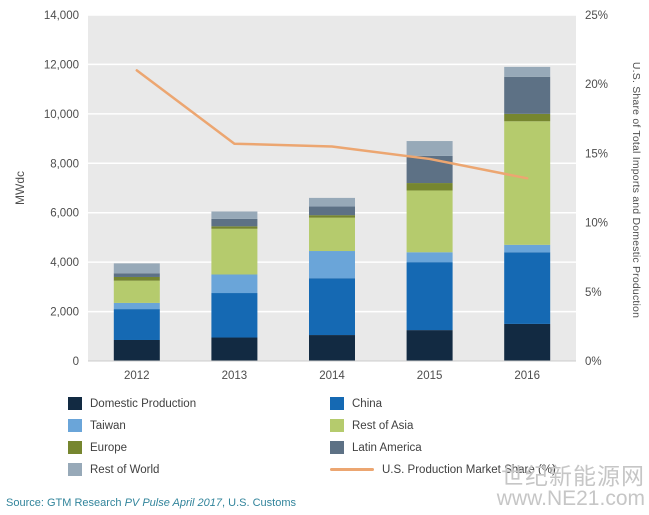 The image size is (649, 515). I want to click on x-axis-tick-2014: 2014, so click(332, 376).